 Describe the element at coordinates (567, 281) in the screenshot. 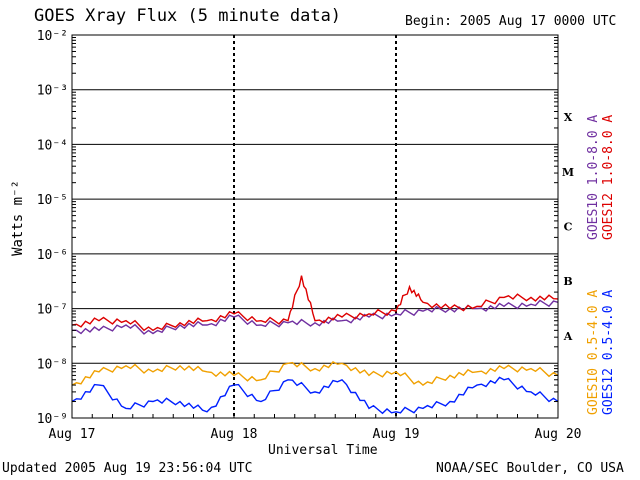

I see `flare-class-label: B` at that location.